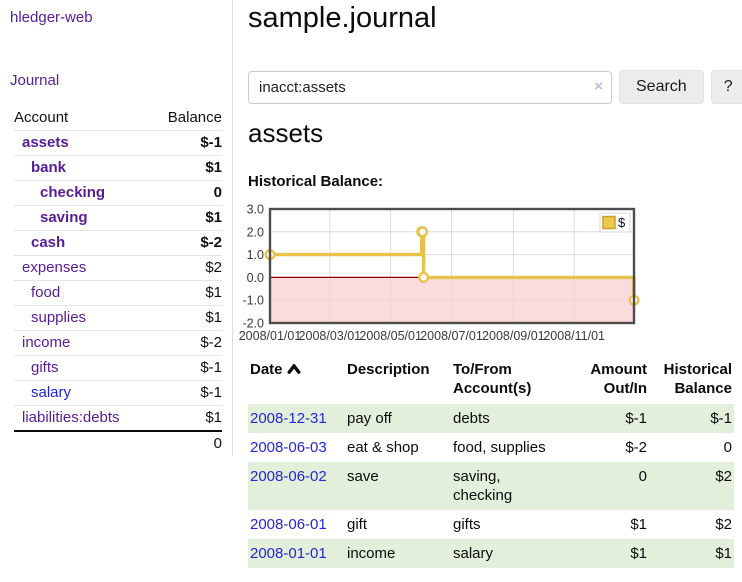  What do you see at coordinates (118, 368) in the screenshot?
I see `account-row: gifts $-1` at bounding box center [118, 368].